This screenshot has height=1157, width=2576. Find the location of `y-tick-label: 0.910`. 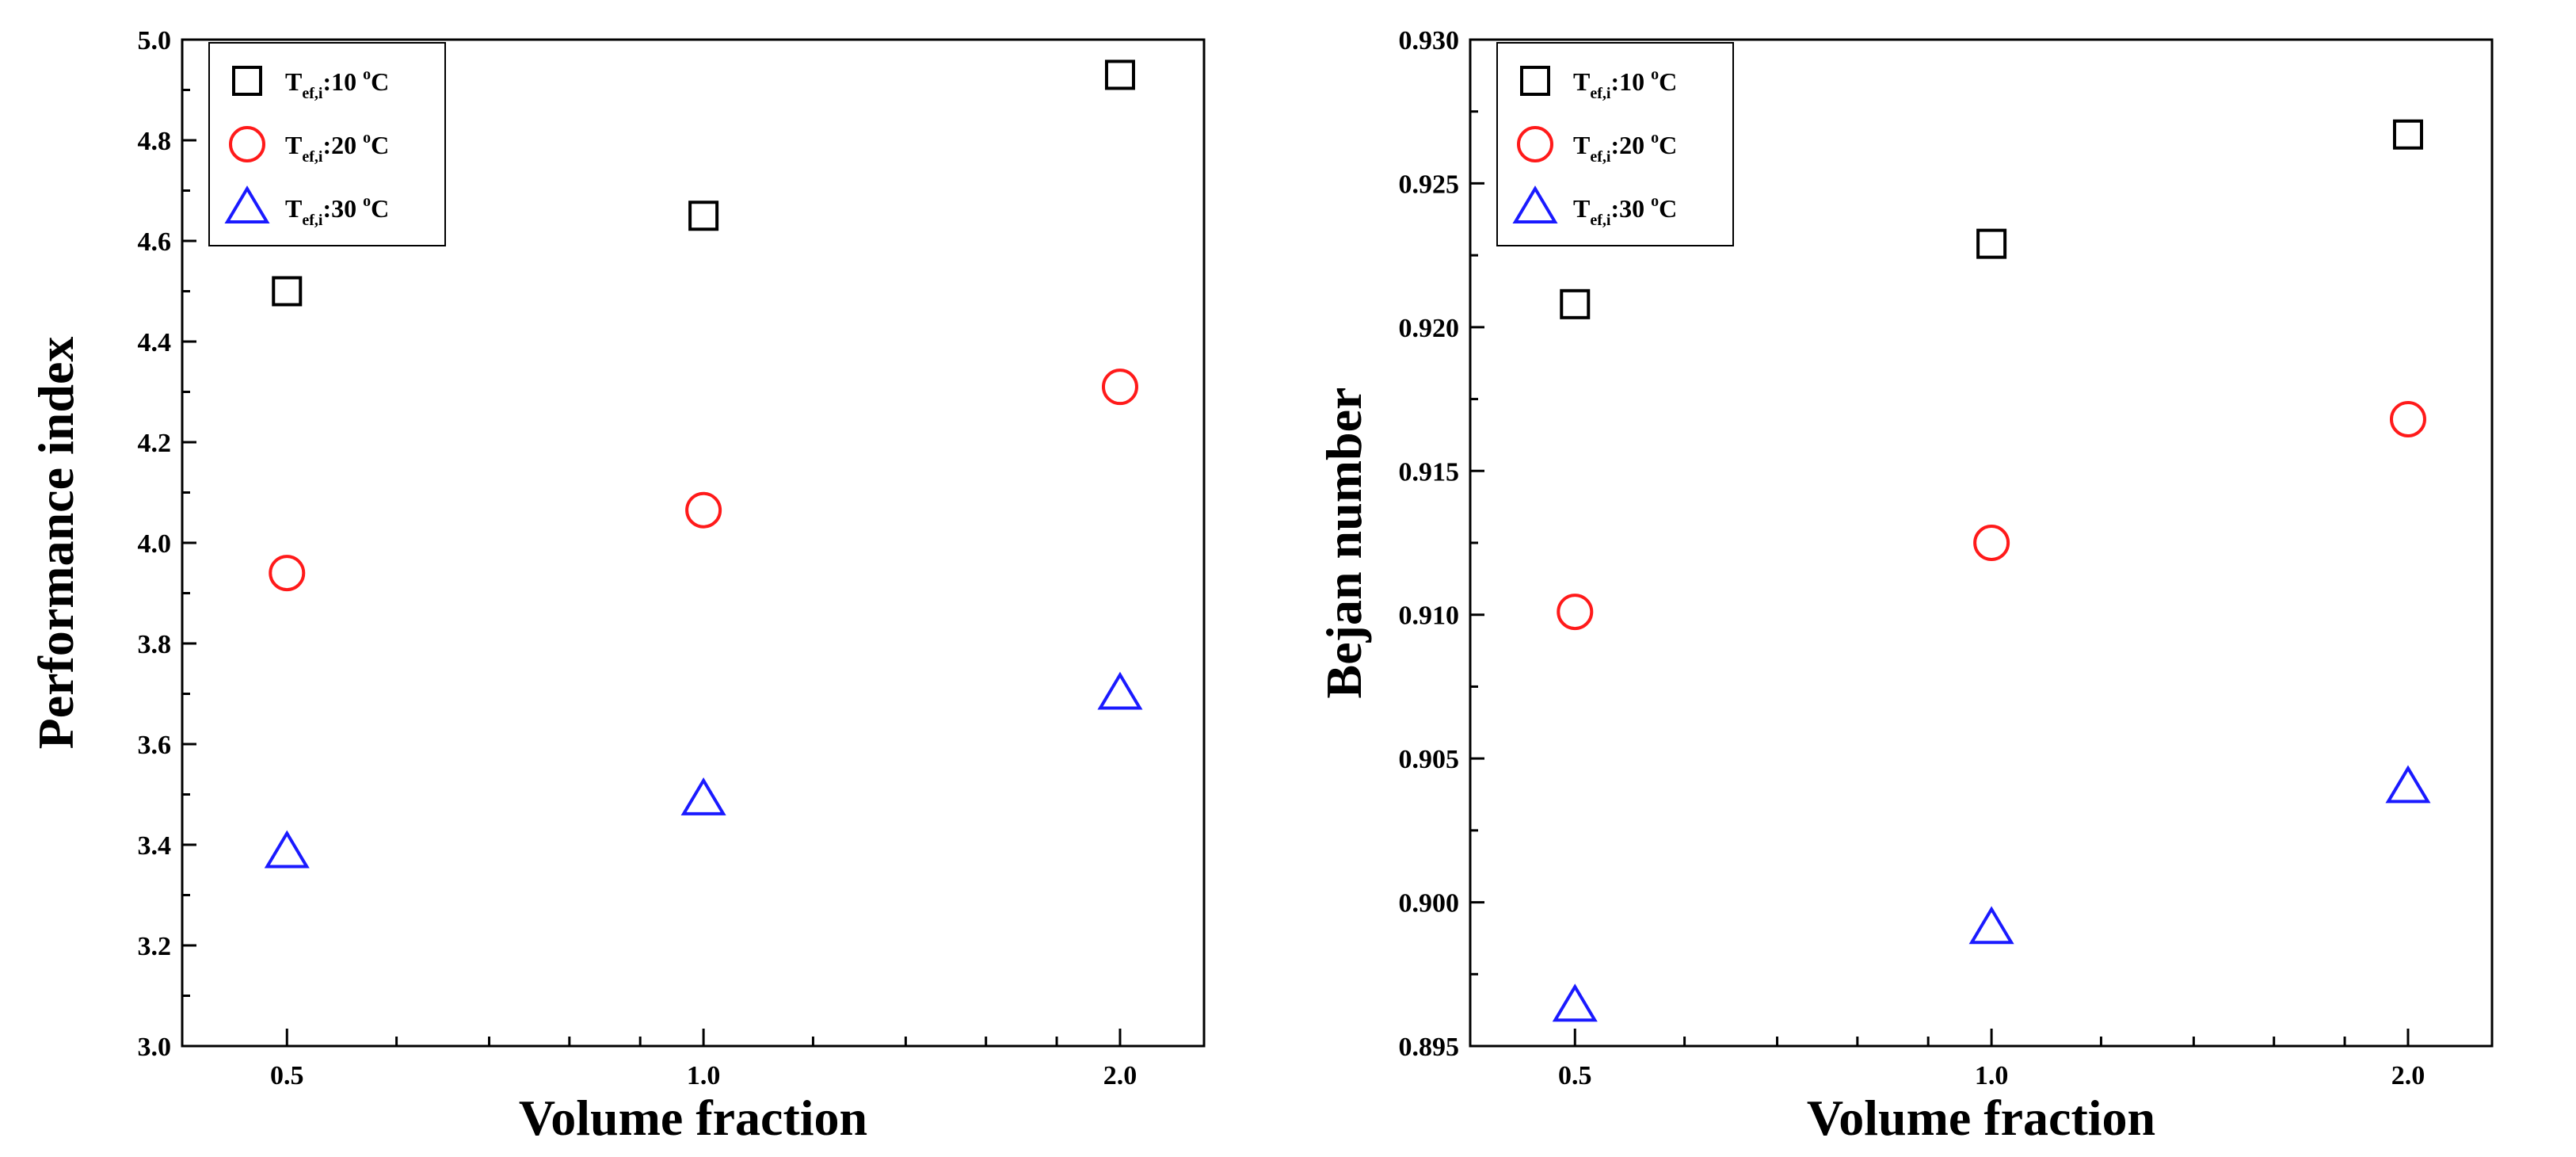

y-tick-label: 0.910 is located at coordinates (1429, 616).